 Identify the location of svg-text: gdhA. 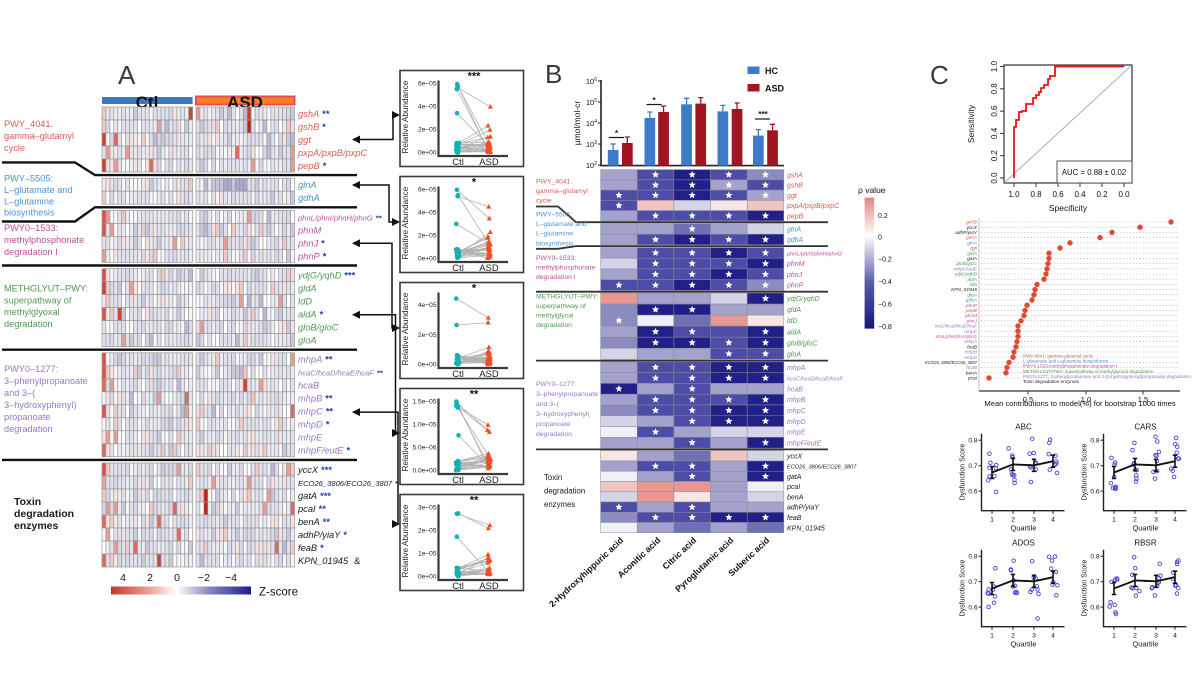
(795, 240).